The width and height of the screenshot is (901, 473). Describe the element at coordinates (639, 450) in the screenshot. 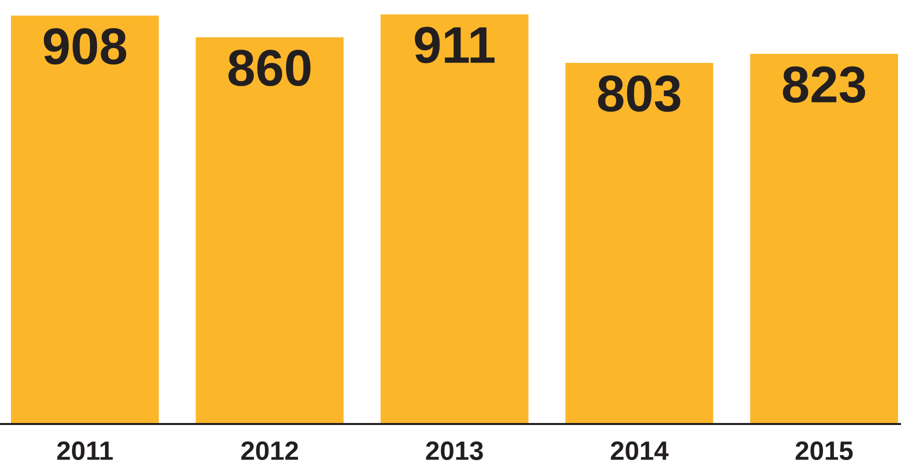

I see `x-tick-label: 2014` at that location.